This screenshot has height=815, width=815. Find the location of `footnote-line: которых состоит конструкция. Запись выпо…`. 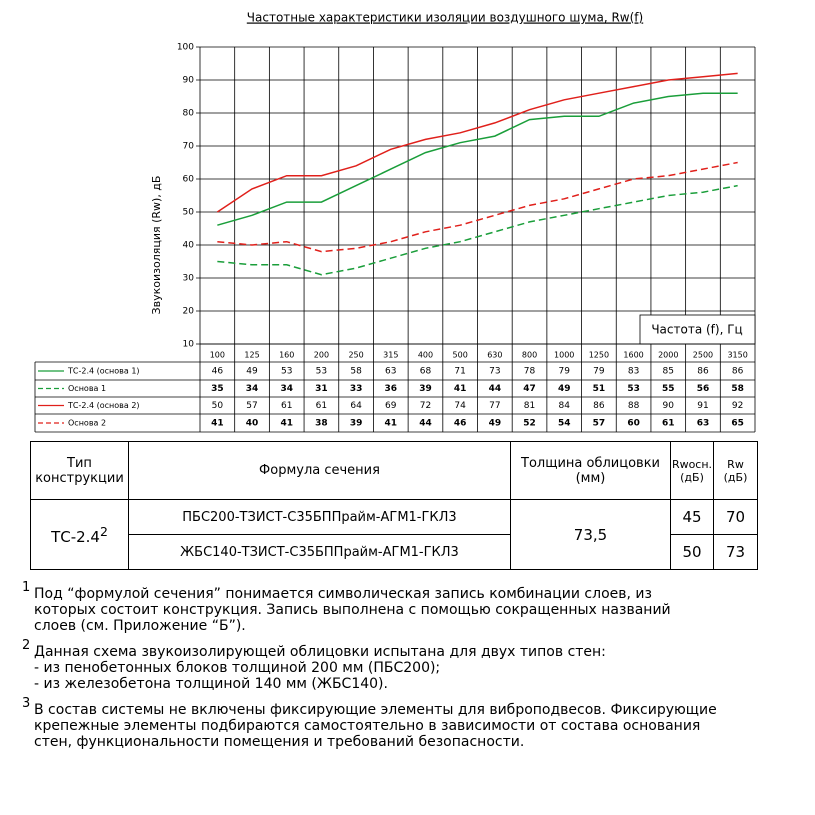

footnote-line: которых состоит конструкция. Запись выпо… is located at coordinates (352, 610).